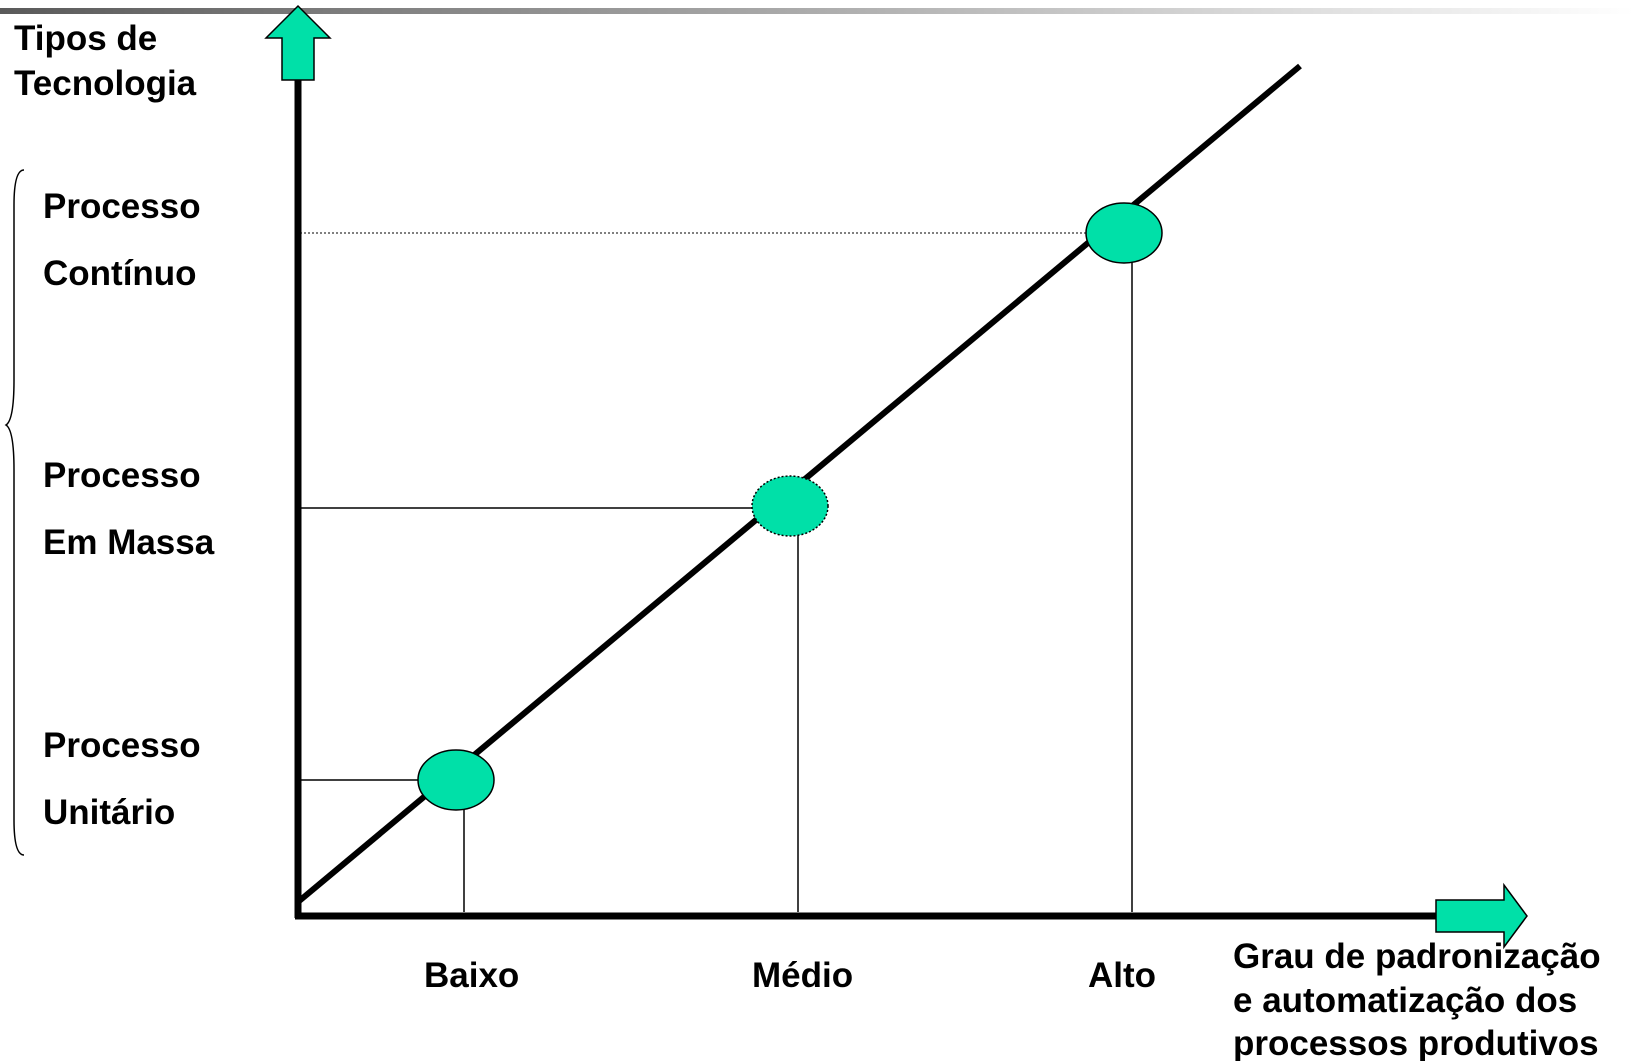 This screenshot has width=1634, height=1061. What do you see at coordinates (122, 745) in the screenshot?
I see `y-category-unitario-line1: Processo` at bounding box center [122, 745].